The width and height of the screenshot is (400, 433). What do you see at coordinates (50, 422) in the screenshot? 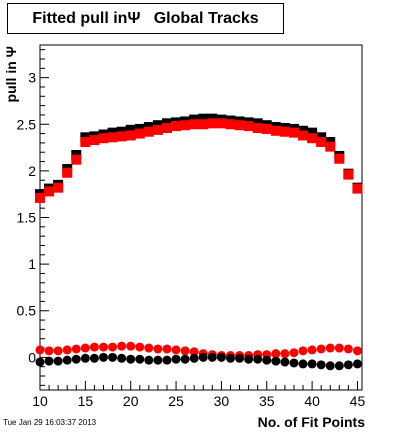
I see `timestamp-label: Tue Jan 29 16:03:37 2013` at bounding box center [50, 422].